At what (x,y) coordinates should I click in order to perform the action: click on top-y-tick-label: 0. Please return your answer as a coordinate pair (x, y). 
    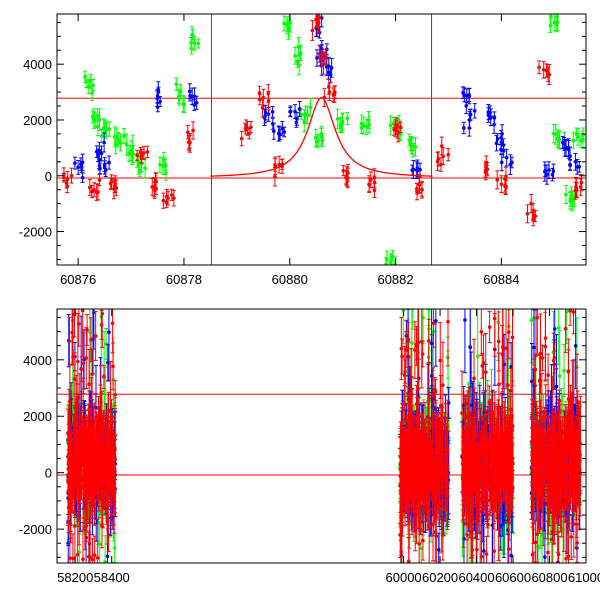
    Looking at the image, I should click on (48, 176).